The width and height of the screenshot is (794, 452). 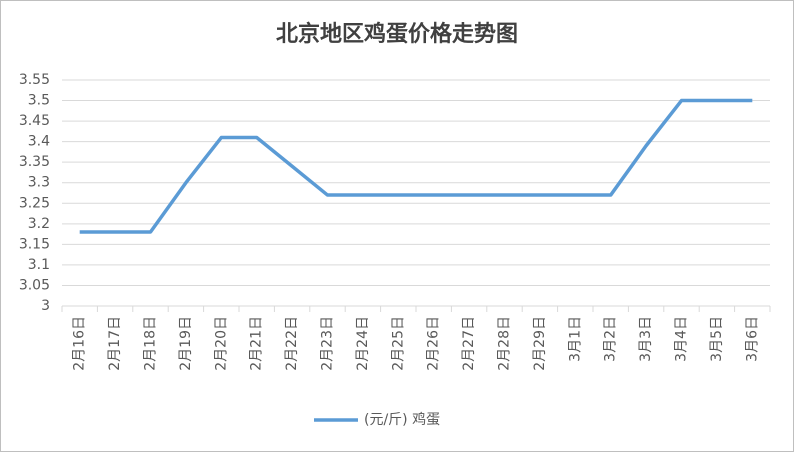 I want to click on y-tick-label: 3.15, so click(x=34, y=244).